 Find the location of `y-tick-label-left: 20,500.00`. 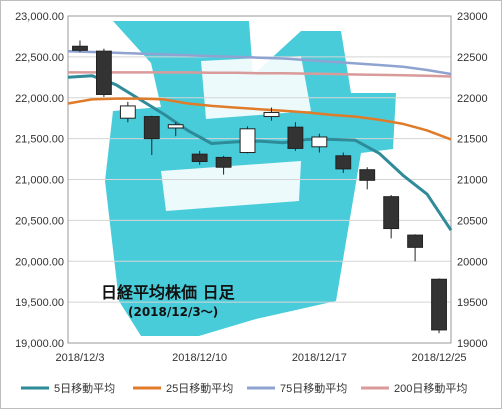

y-tick-label-left: 20,500.00 is located at coordinates (39, 221).